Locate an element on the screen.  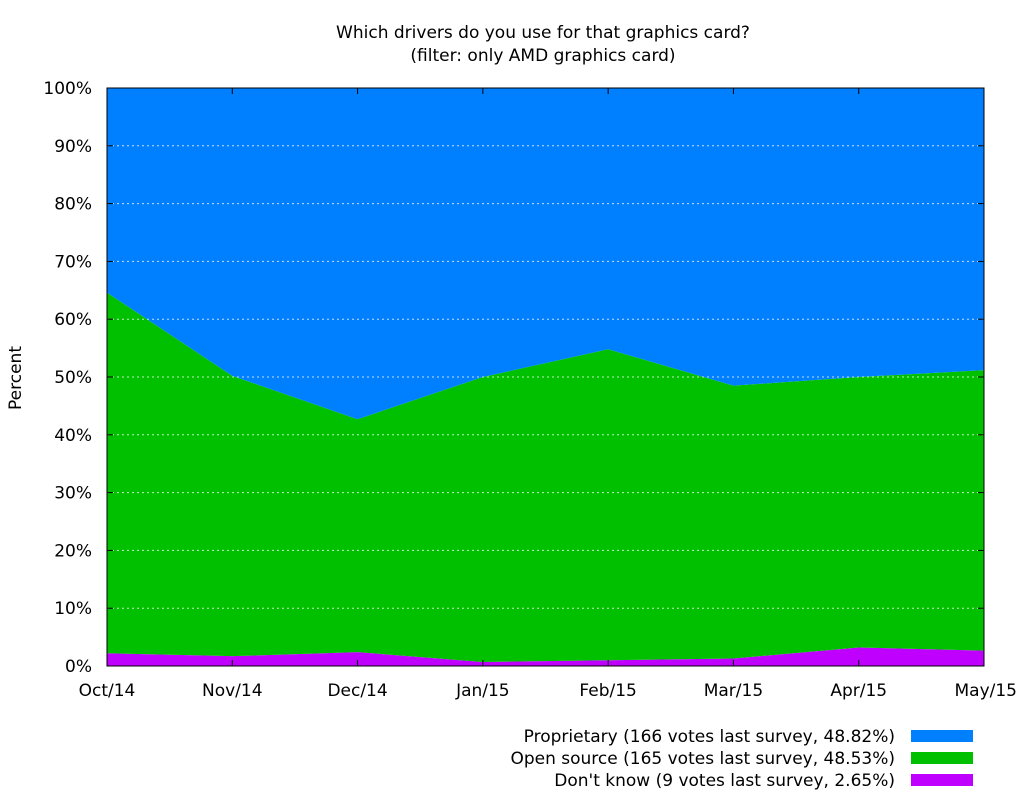
y-tick-label: 50% is located at coordinates (73, 378).